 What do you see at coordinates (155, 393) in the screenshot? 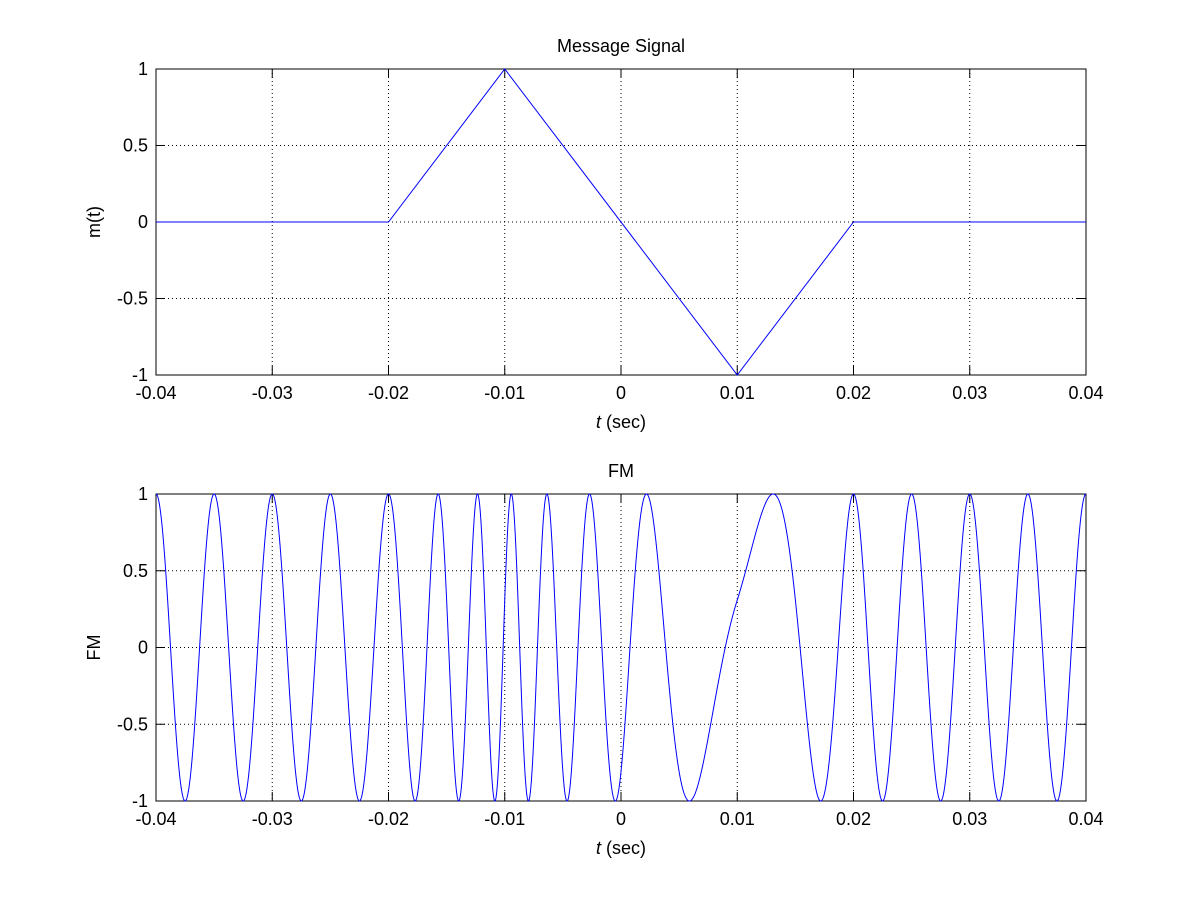
I see `message-signal-x-tick-label: -0.04` at bounding box center [155, 393].